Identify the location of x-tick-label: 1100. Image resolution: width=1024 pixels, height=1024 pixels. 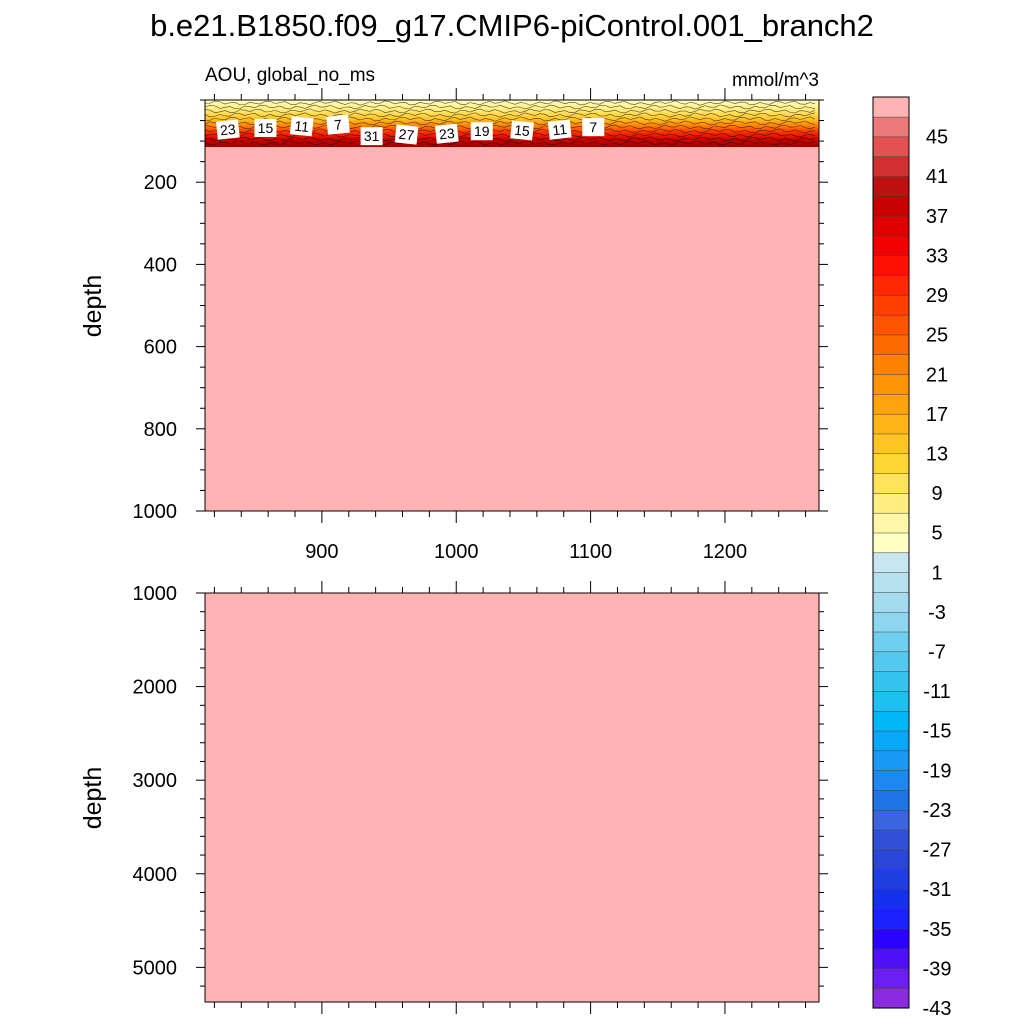
(590, 552).